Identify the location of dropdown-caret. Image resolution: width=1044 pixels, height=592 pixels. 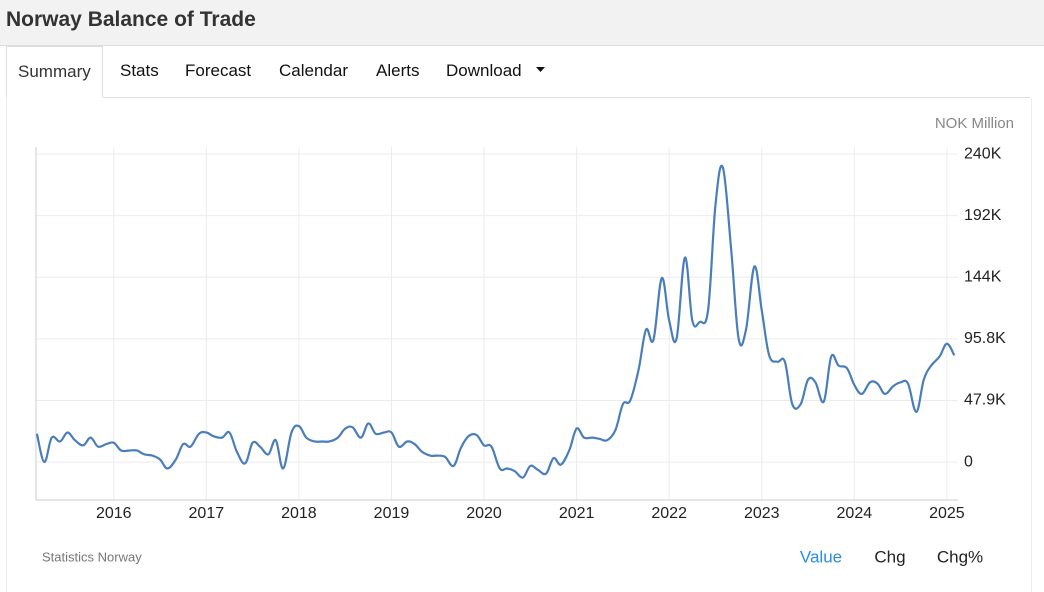
(541, 70).